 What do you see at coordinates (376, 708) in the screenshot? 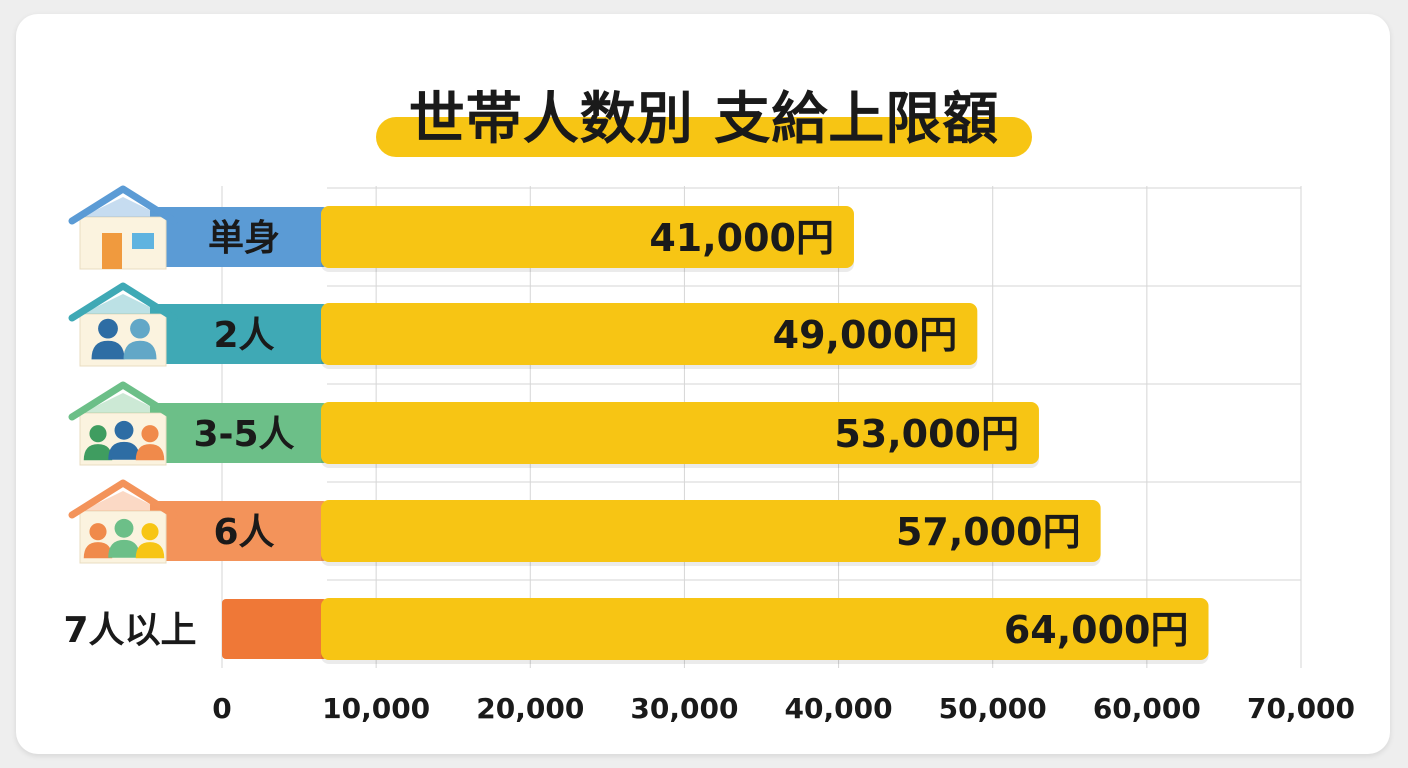
I see `x-tick-label: 10,000` at bounding box center [376, 708].